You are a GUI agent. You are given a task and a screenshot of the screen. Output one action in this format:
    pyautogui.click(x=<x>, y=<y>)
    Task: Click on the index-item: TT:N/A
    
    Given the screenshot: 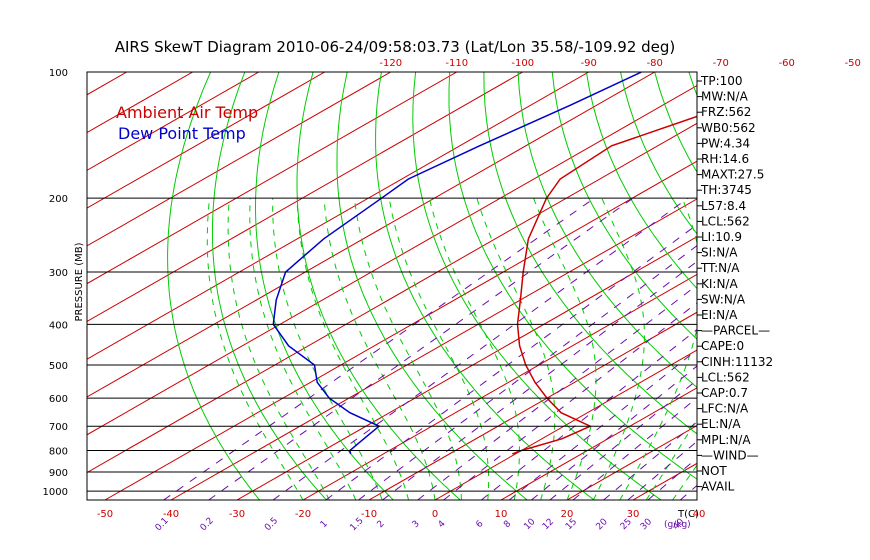 What is the action you would take?
    pyautogui.click(x=720, y=268)
    